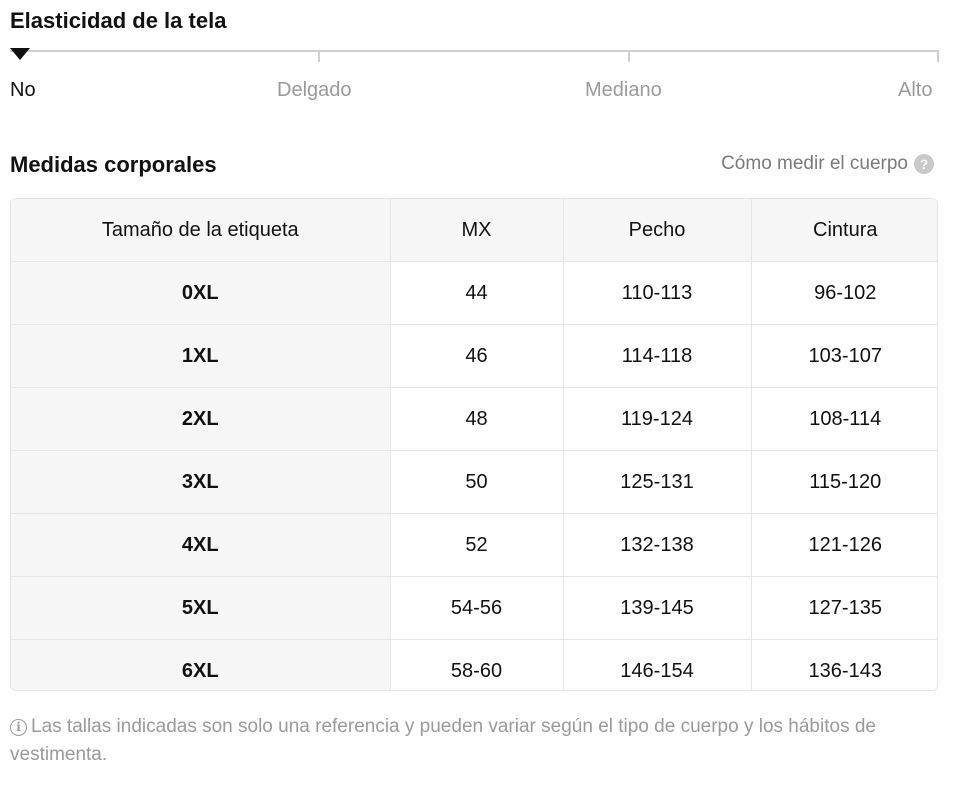 Image resolution: width=962 pixels, height=810 pixels. What do you see at coordinates (474, 56) in the screenshot?
I see `stretch-scale` at bounding box center [474, 56].